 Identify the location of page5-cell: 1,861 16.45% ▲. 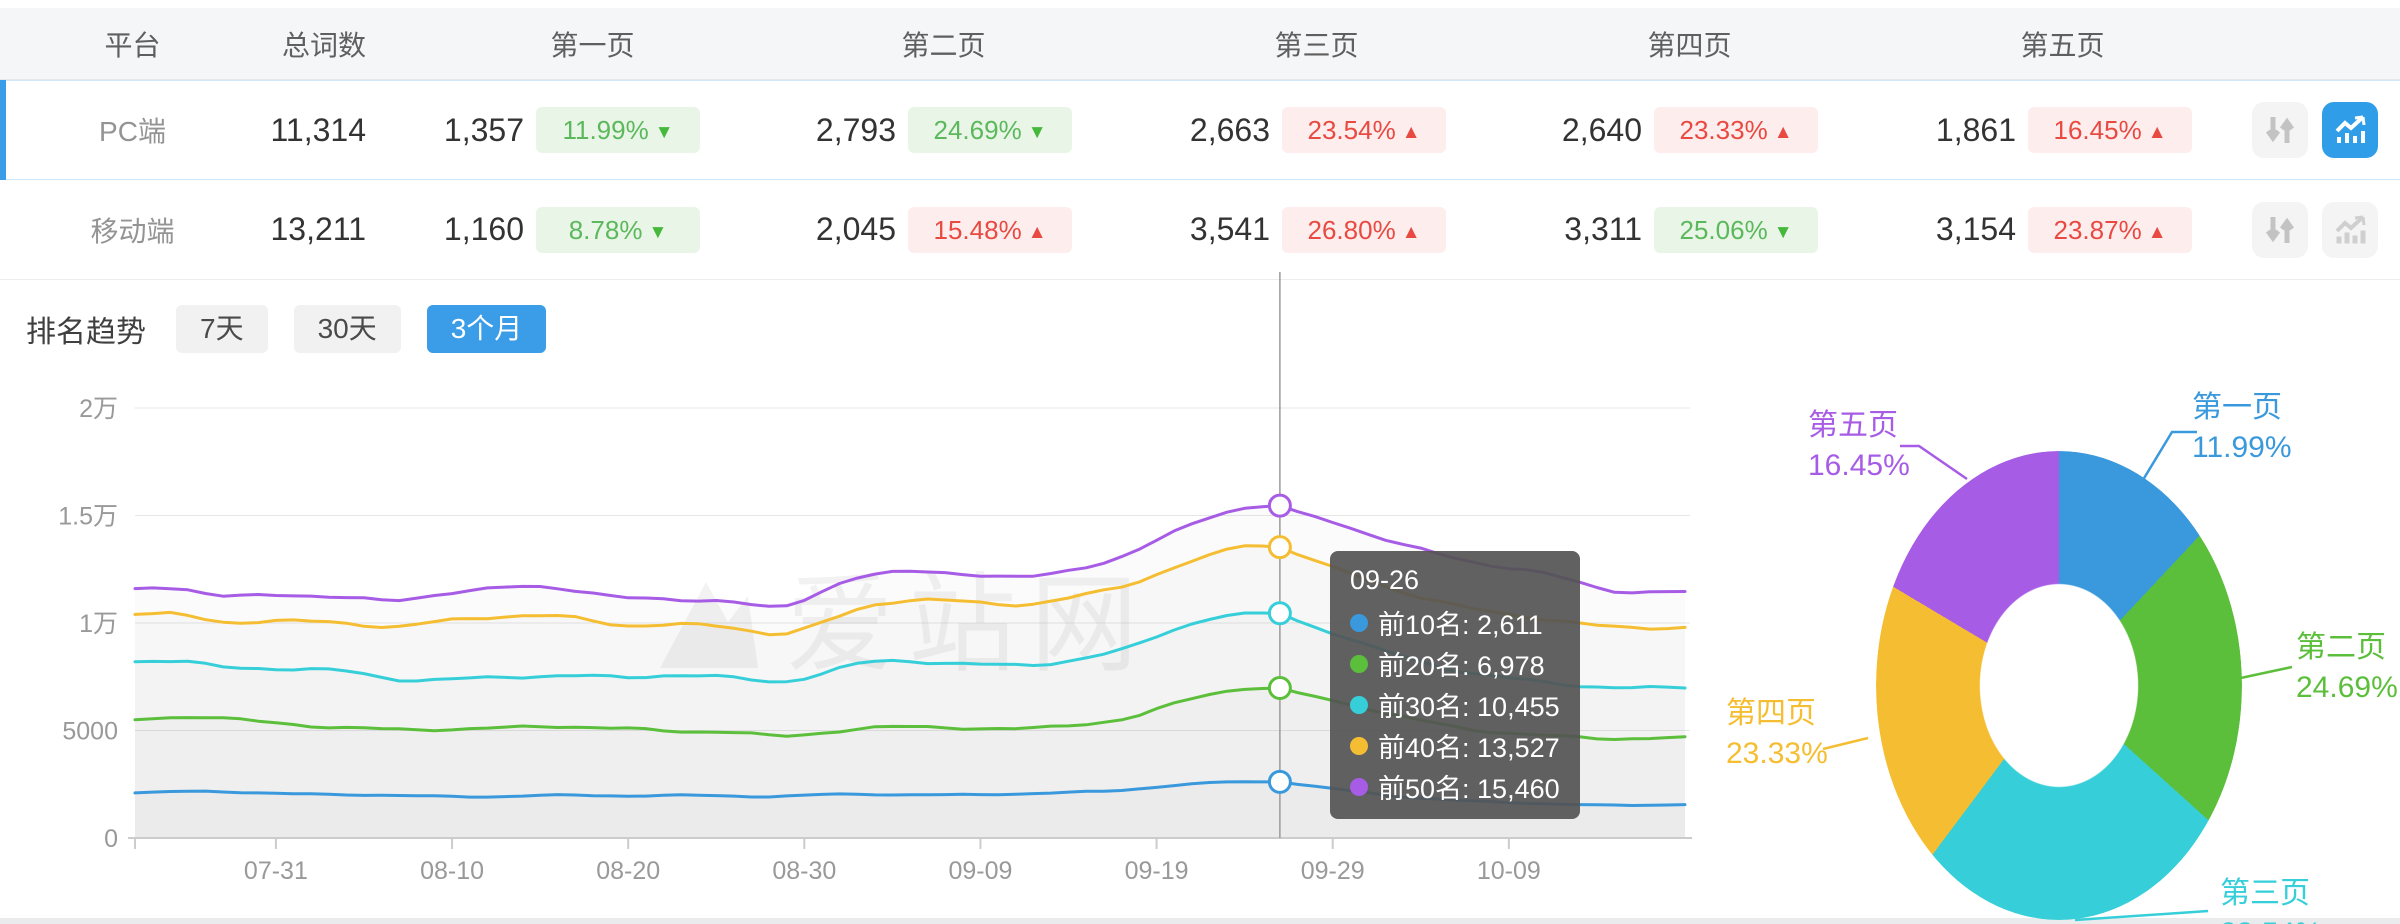
(2005, 130).